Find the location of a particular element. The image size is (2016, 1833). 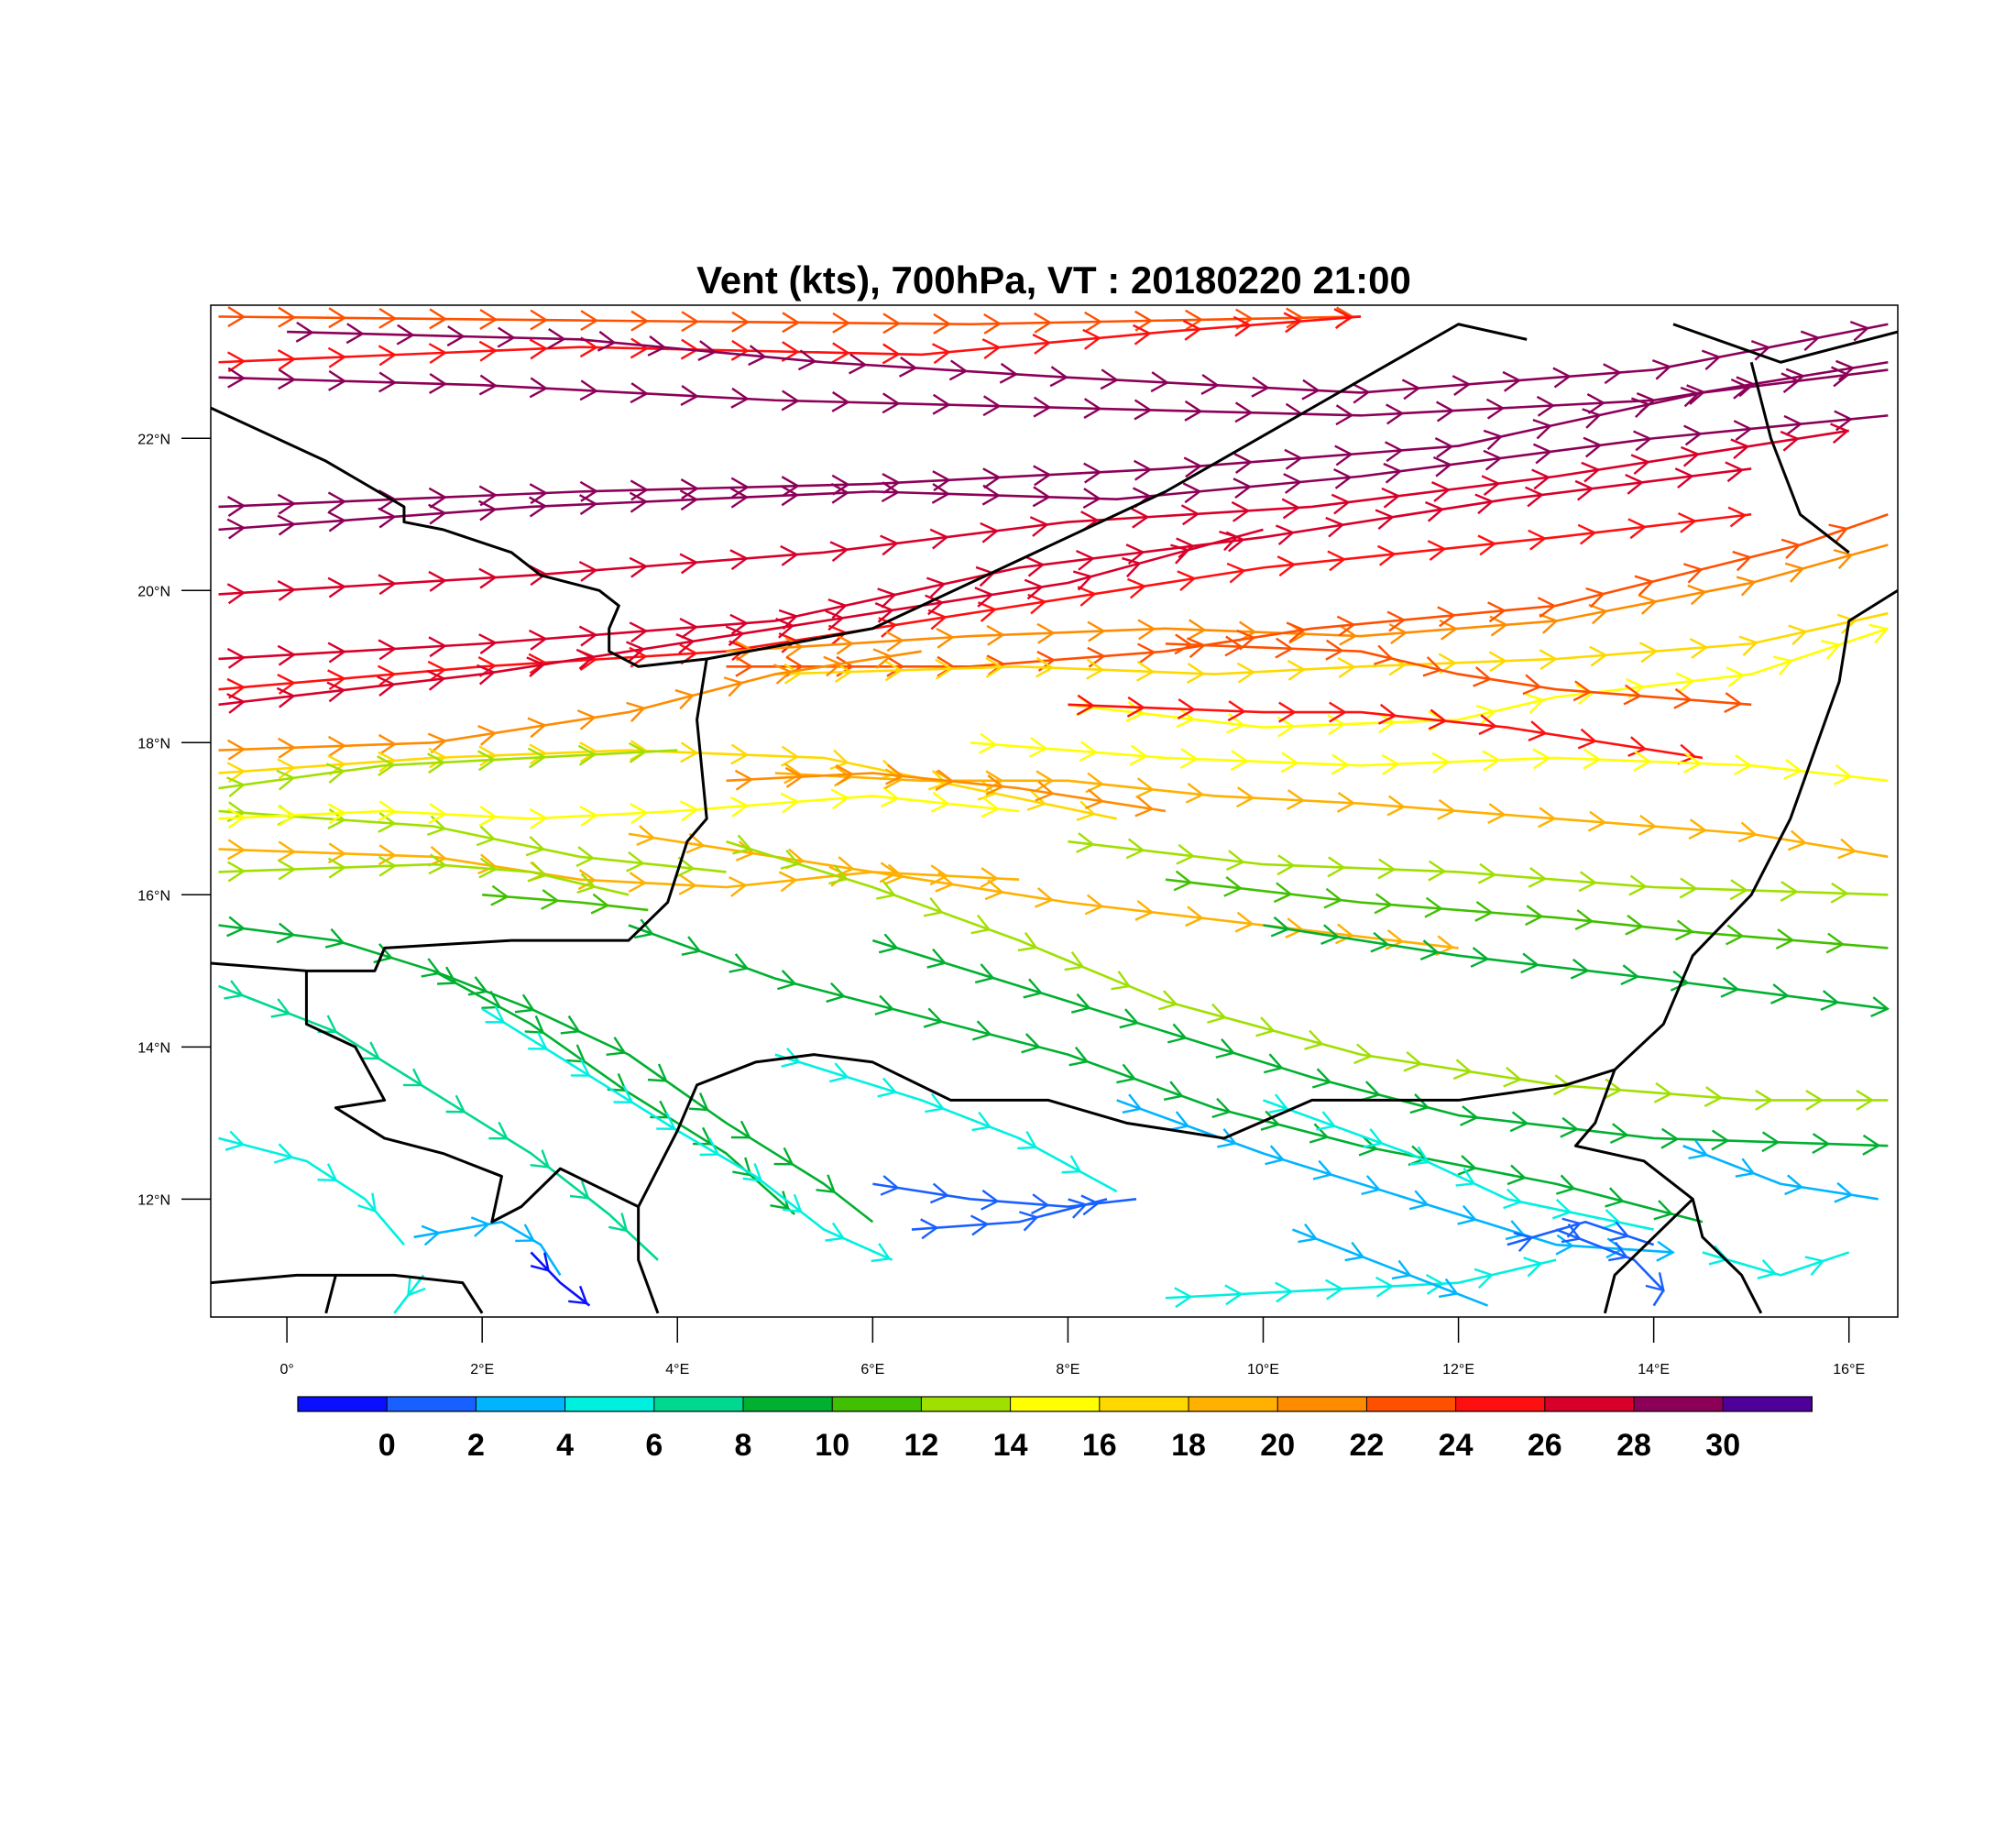

lat-tick-label: 22°N is located at coordinates (153, 439).